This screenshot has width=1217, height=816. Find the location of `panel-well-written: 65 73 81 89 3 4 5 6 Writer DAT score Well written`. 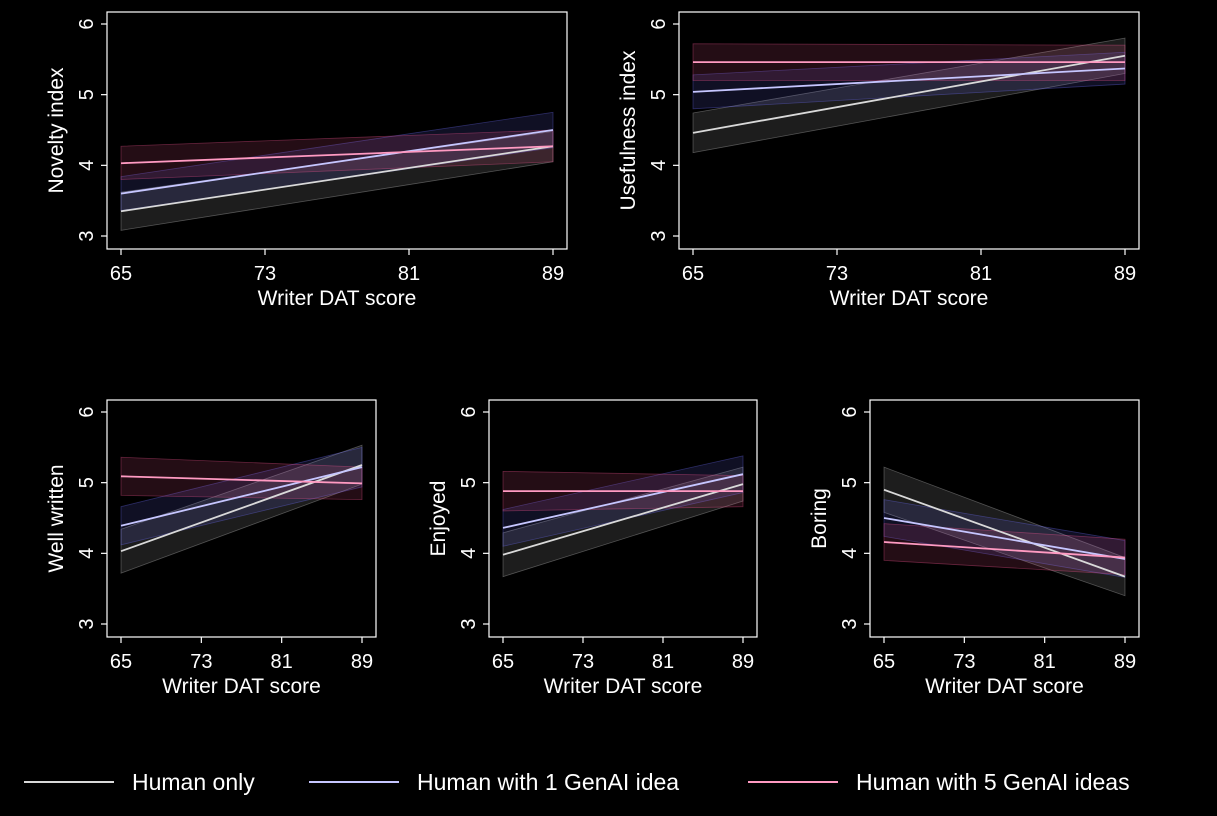

panel-well-written: 65 73 81 89 3 4 5 6 Writer DAT score Well written is located at coordinates (211, 548).